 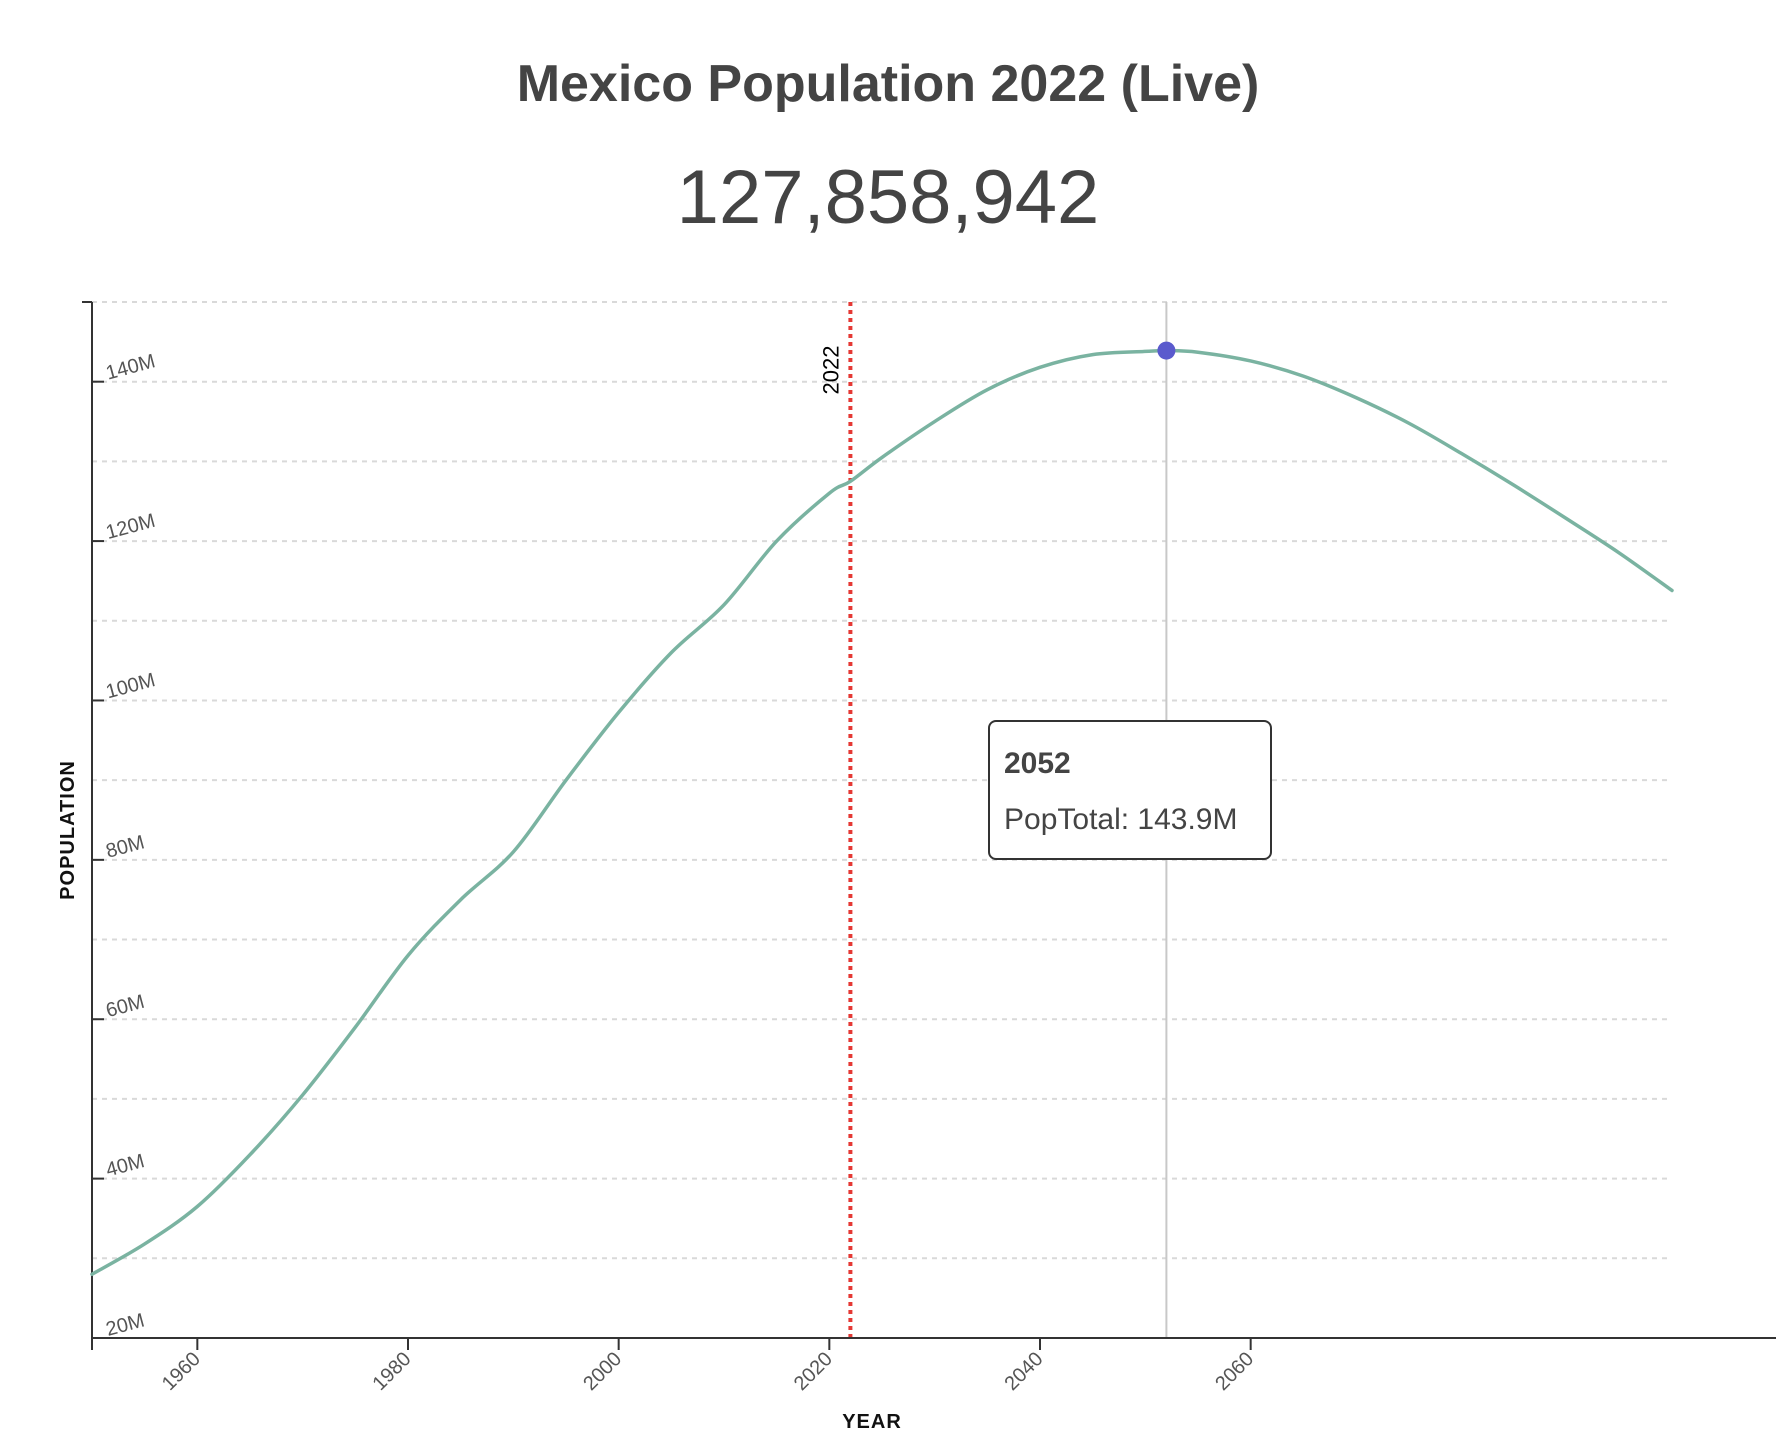 What do you see at coordinates (1024, 1371) in the screenshot?
I see `x-tick-label: 2040` at bounding box center [1024, 1371].